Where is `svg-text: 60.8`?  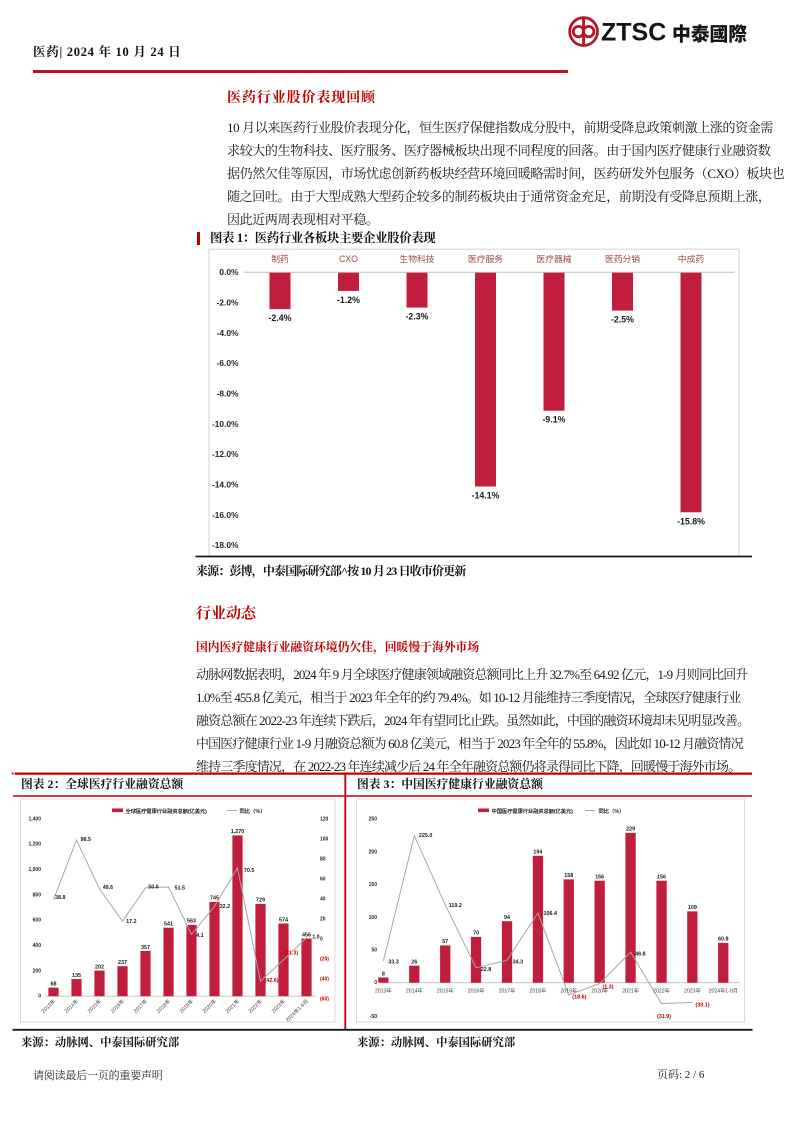 svg-text: 60.8 is located at coordinates (723, 940).